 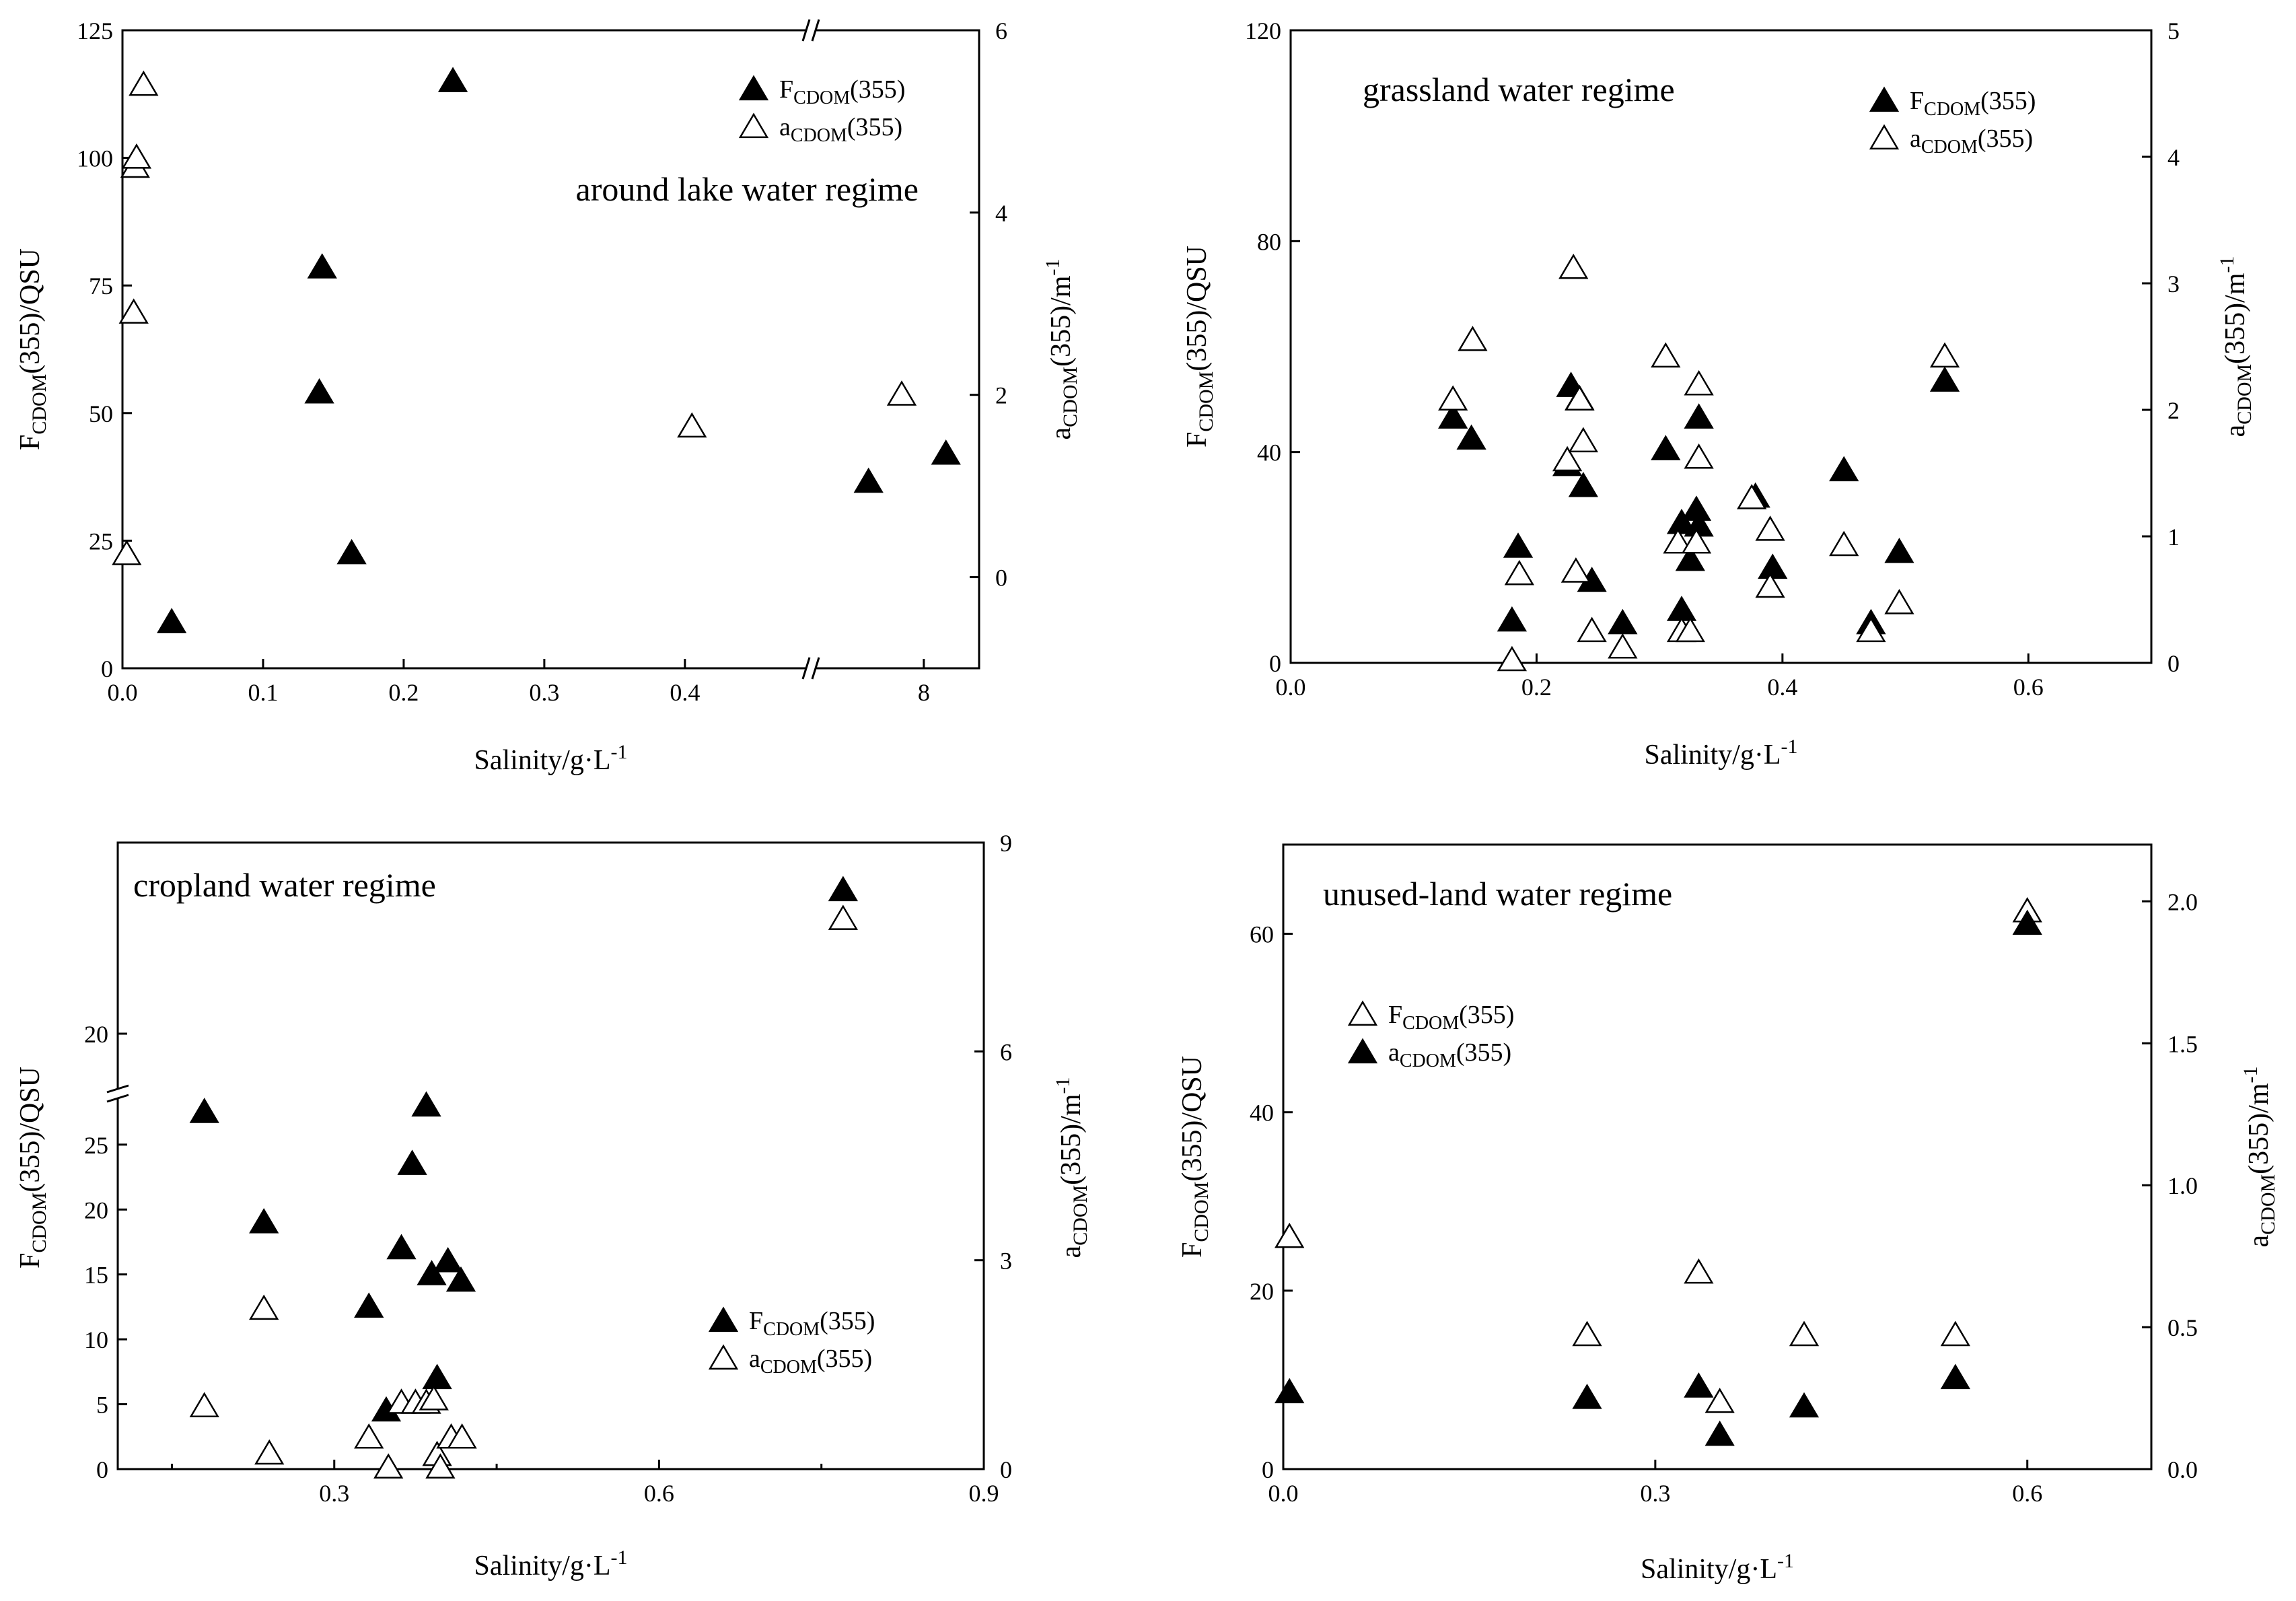 What do you see at coordinates (101, 414) in the screenshot?
I see `y-left-tick-label: 50` at bounding box center [101, 414].